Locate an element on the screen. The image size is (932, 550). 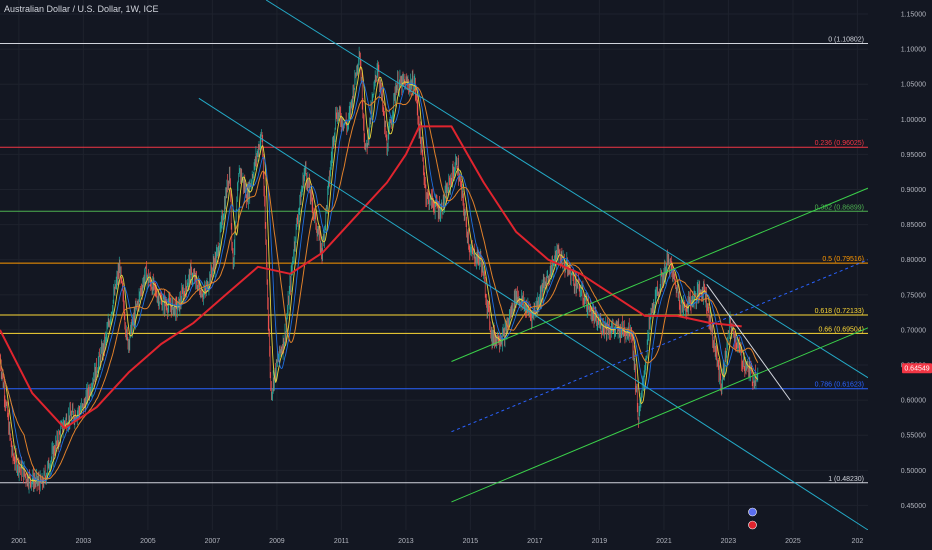
fib-level-label: 1 (0.48230) is located at coordinates (846, 479).